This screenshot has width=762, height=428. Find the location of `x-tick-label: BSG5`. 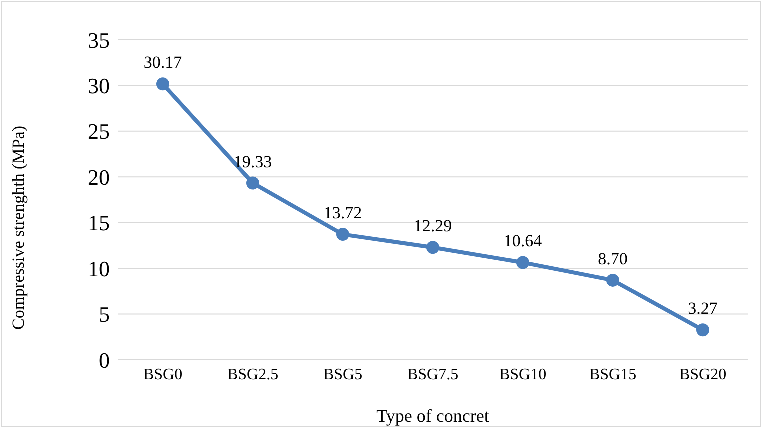

x-tick-label: BSG5 is located at coordinates (343, 375).